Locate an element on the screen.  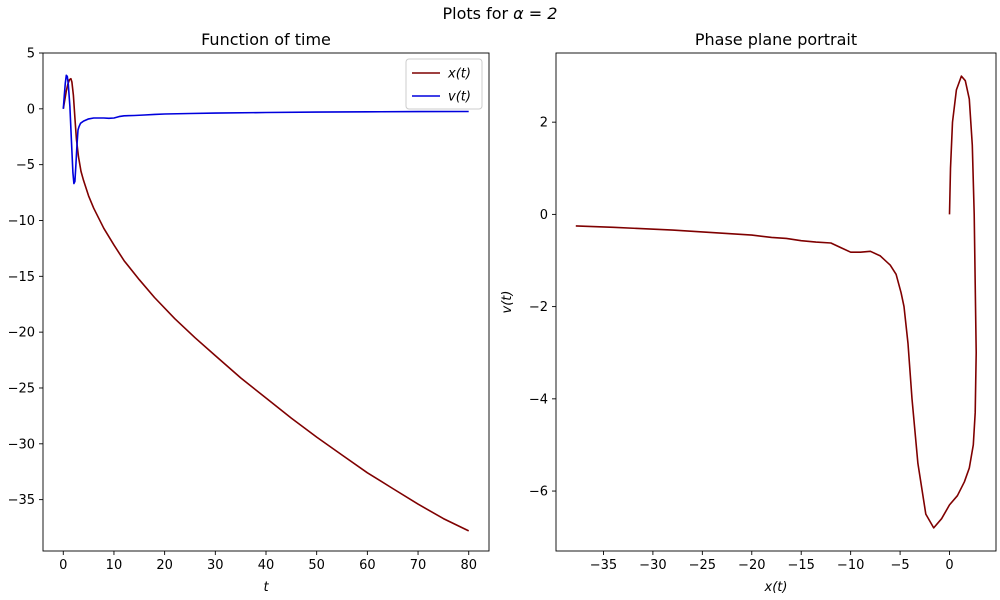
legend-label-2: v(t) is located at coordinates (459, 97).